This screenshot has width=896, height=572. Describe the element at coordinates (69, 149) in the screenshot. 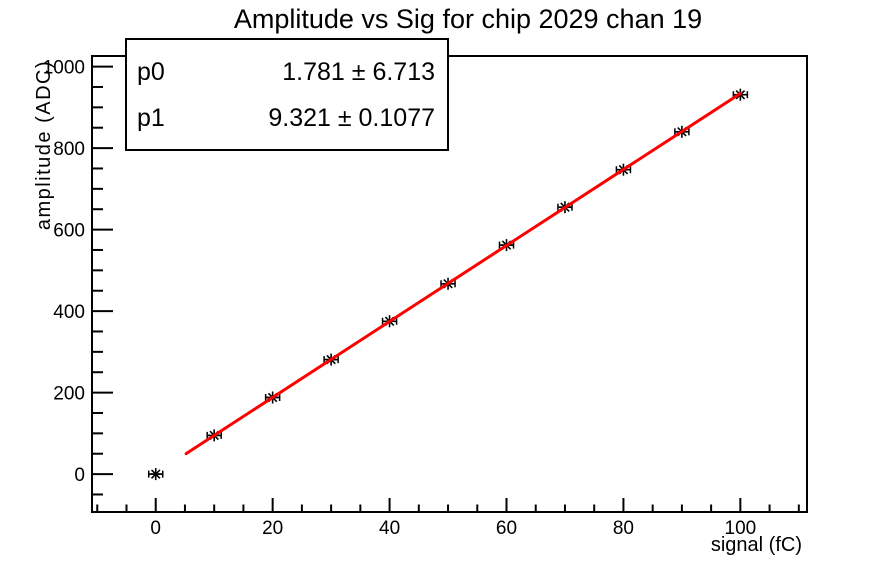

I see `y-tick-label: 800` at that location.